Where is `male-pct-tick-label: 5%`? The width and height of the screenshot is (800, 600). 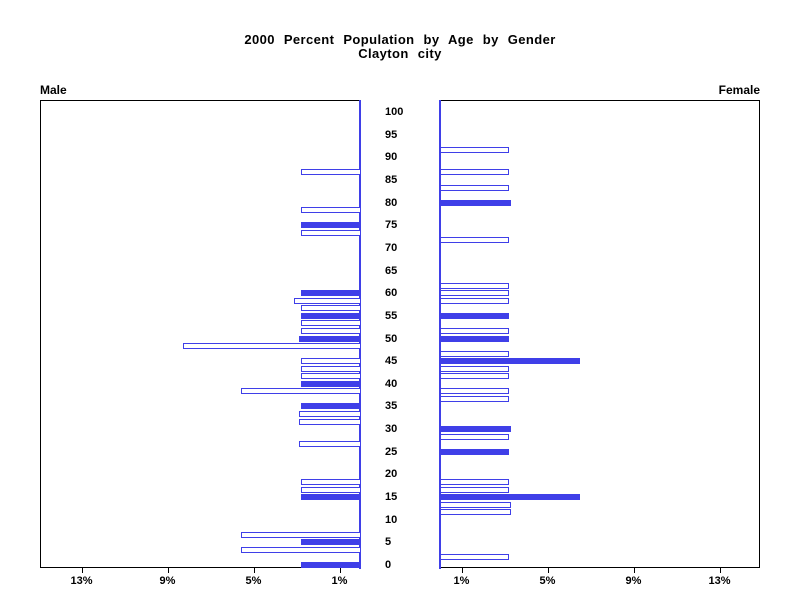
male-pct-tick-label: 5% is located at coordinates (253, 581).